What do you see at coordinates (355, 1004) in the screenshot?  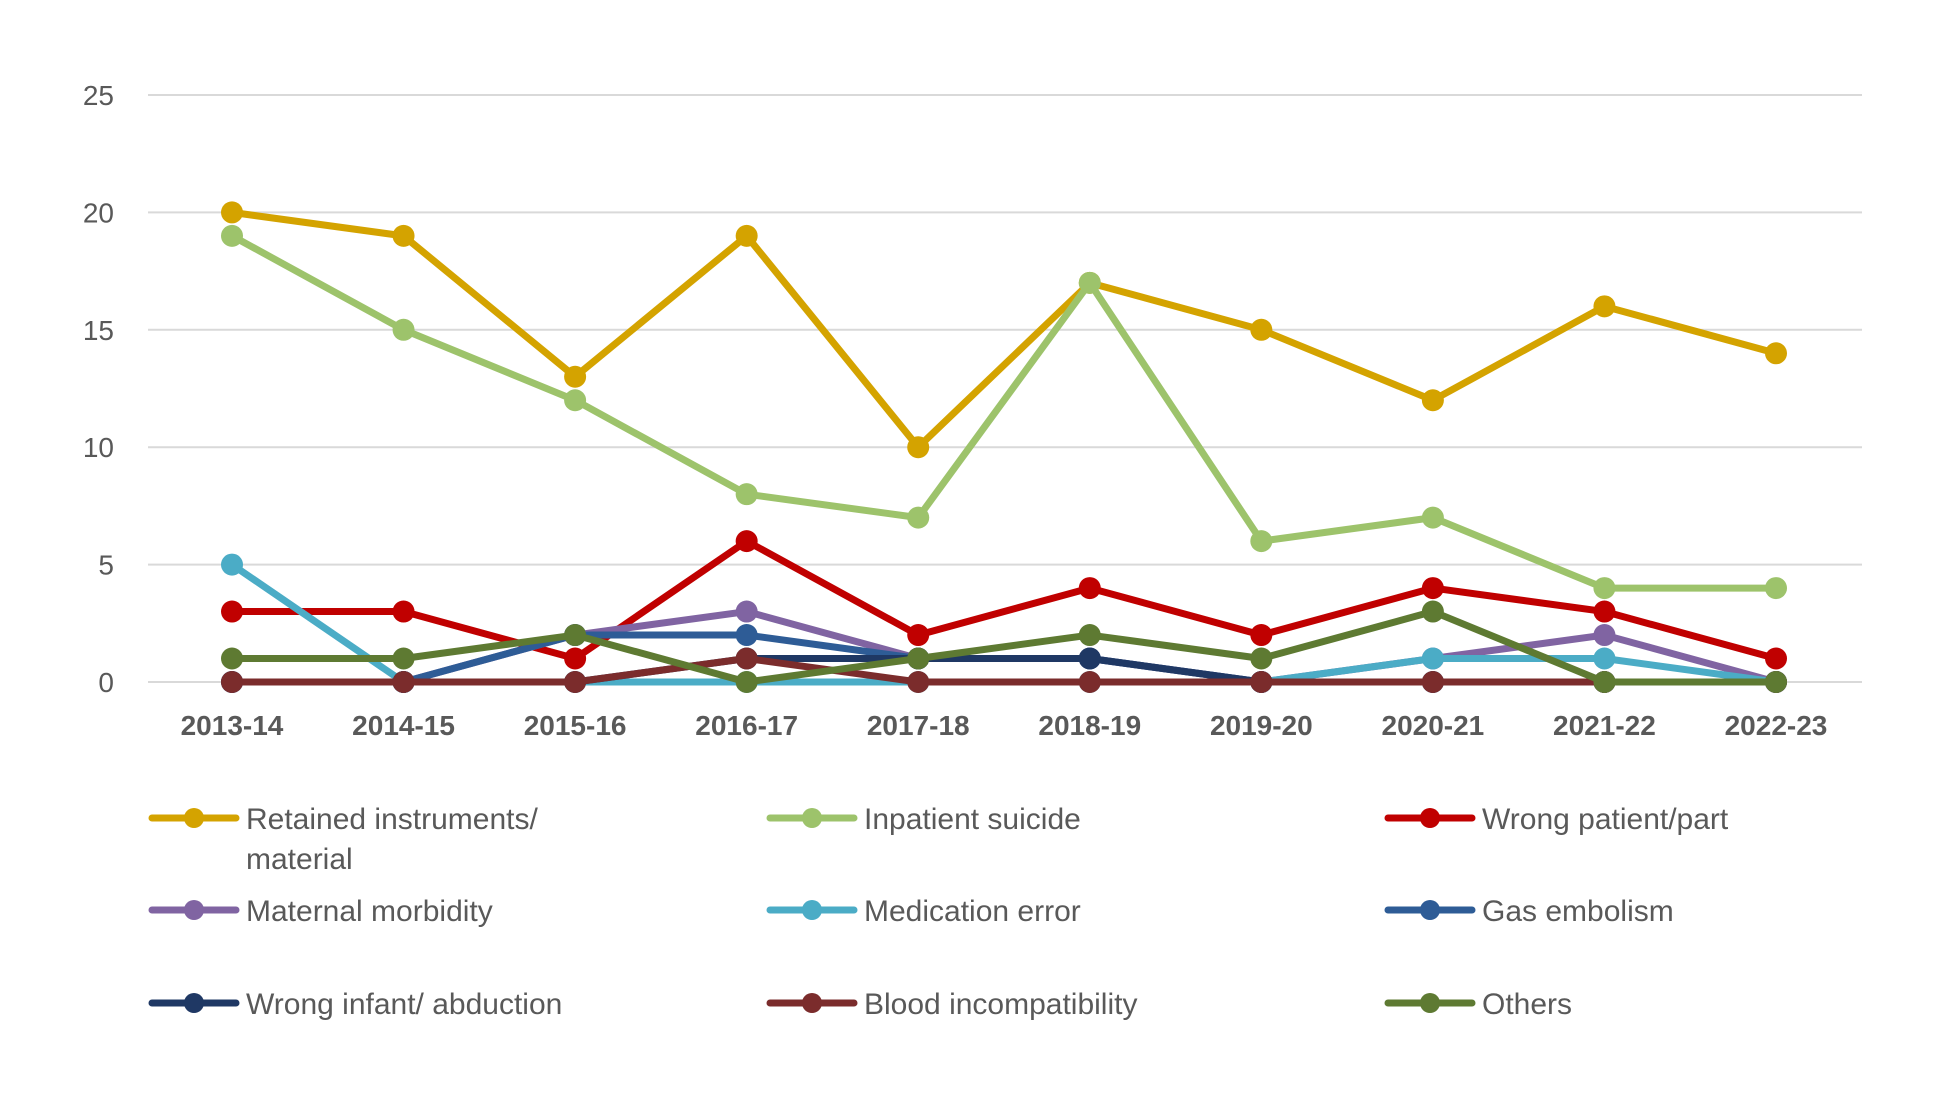 I see `legend-item: Wrong infant/ abduction` at bounding box center [355, 1004].